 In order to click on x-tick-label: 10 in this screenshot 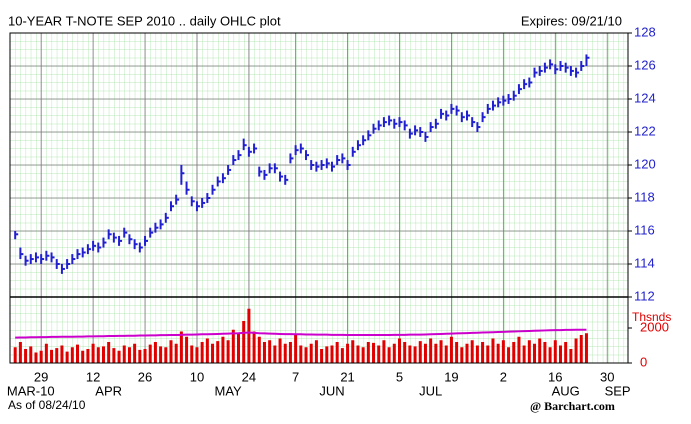, I will do `click(197, 376)`.